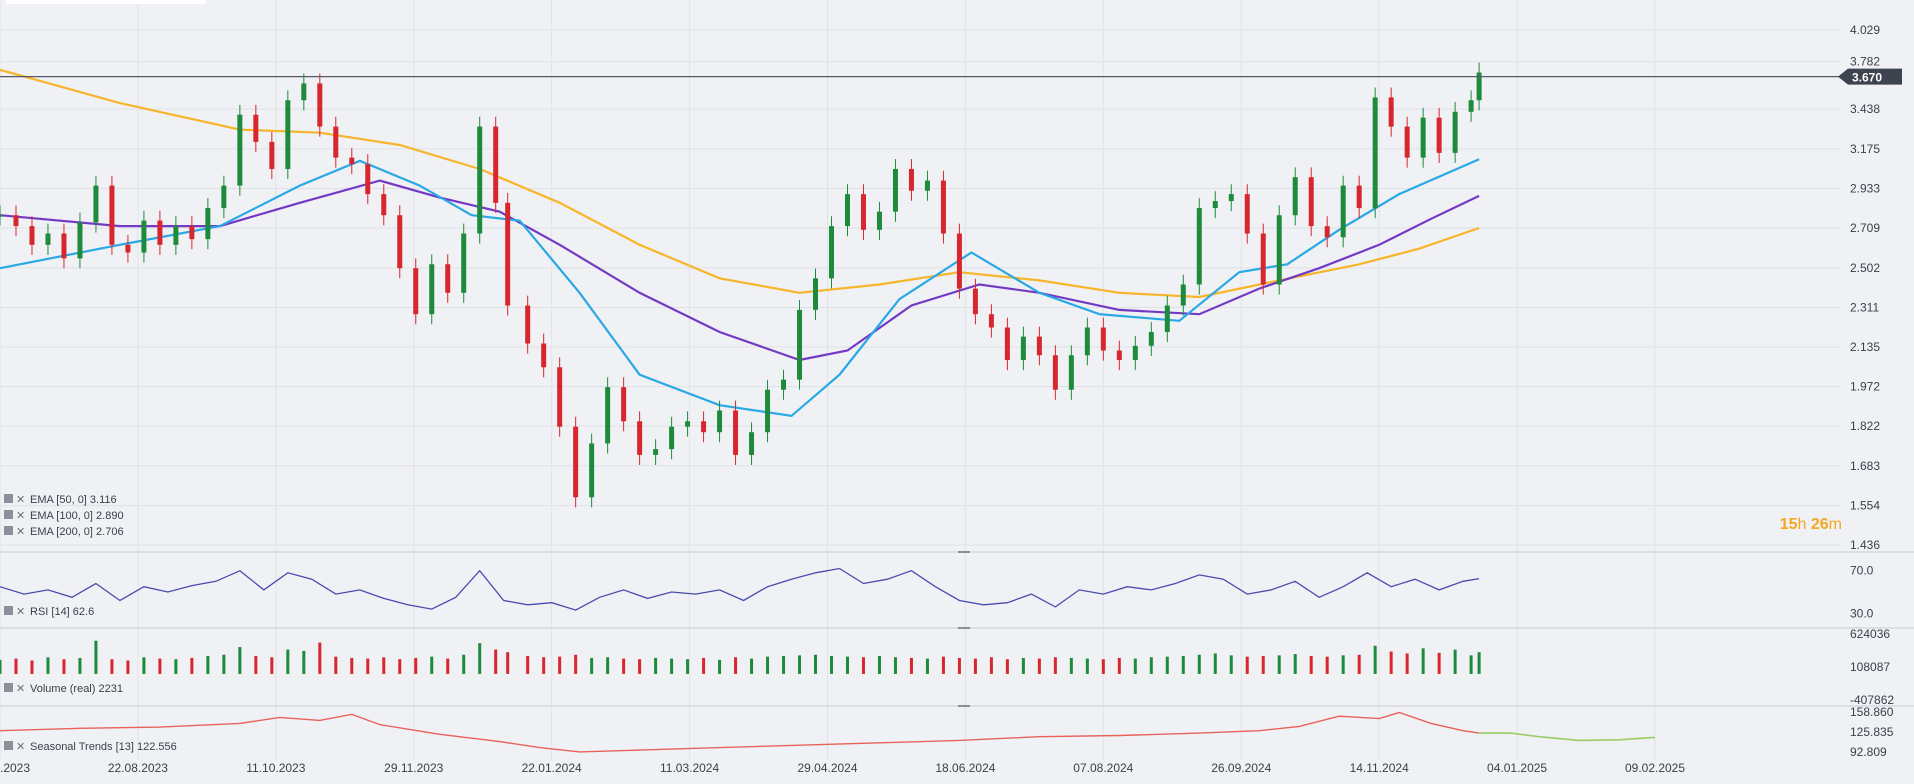 Image resolution: width=1914 pixels, height=784 pixels. I want to click on time-axis-label: 09.02.2025, so click(1655, 768).